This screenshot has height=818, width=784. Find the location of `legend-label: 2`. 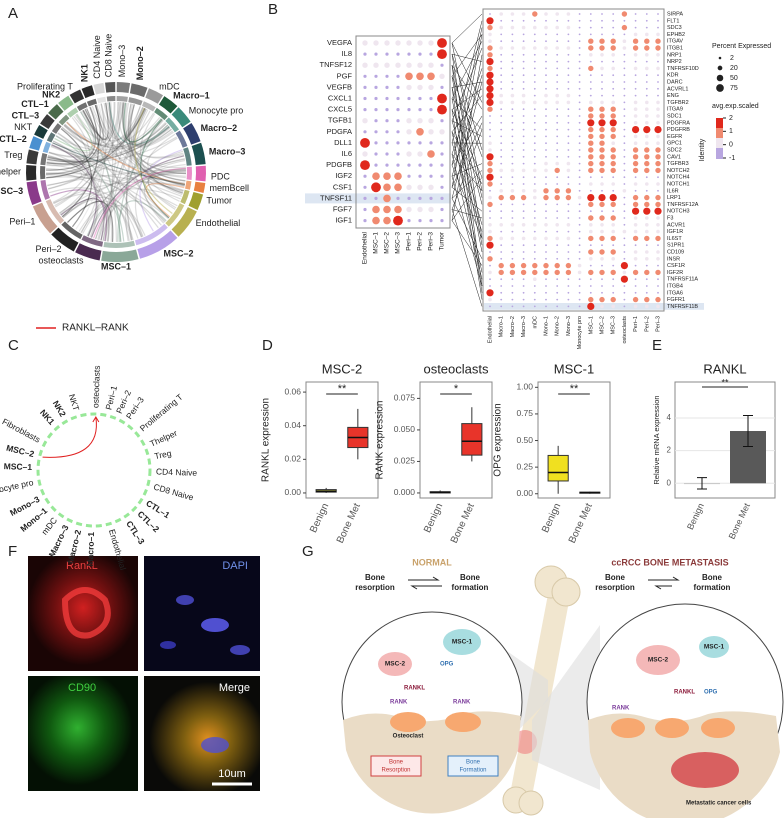

legend-label: 2 is located at coordinates (731, 118).